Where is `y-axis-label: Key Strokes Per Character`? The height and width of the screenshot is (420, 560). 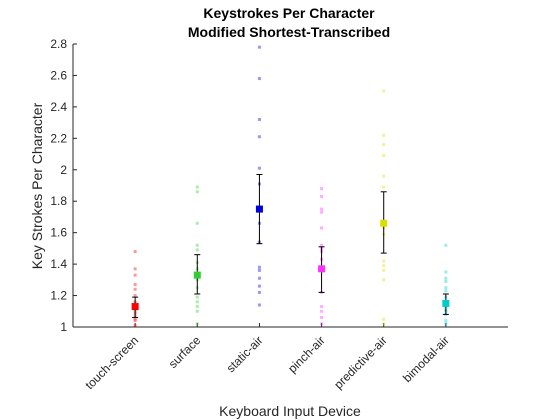 y-axis-label: Key Strokes Per Character is located at coordinates (37, 185).